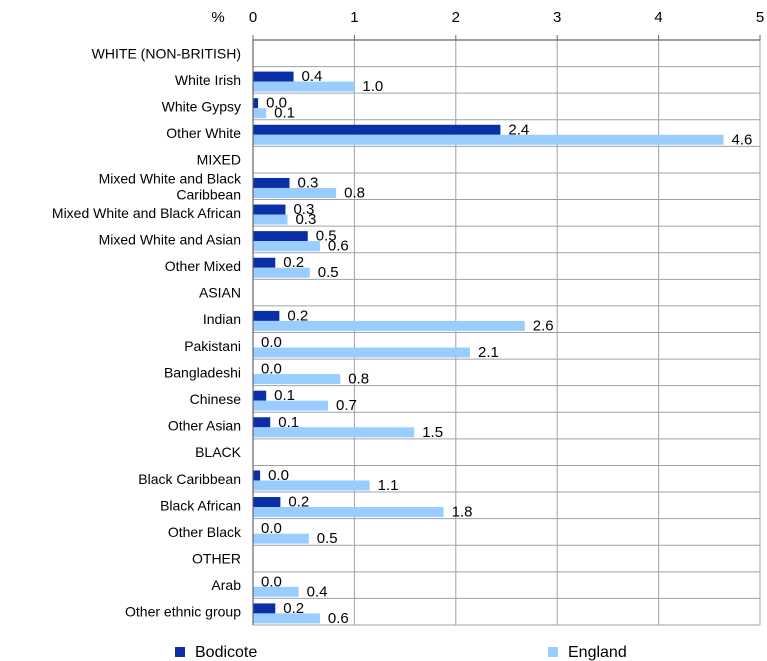 The height and width of the screenshot is (661, 767). I want to click on category-label: Other Mixed, so click(203, 266).